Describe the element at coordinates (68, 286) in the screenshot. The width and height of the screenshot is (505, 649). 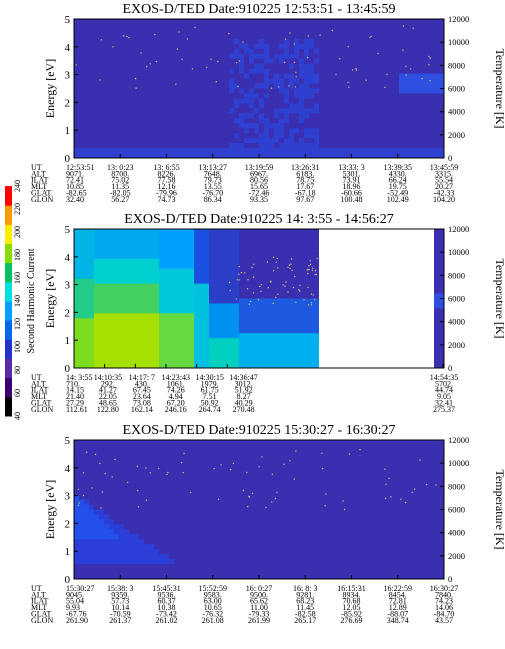
I see `y-tick-label: 3` at that location.